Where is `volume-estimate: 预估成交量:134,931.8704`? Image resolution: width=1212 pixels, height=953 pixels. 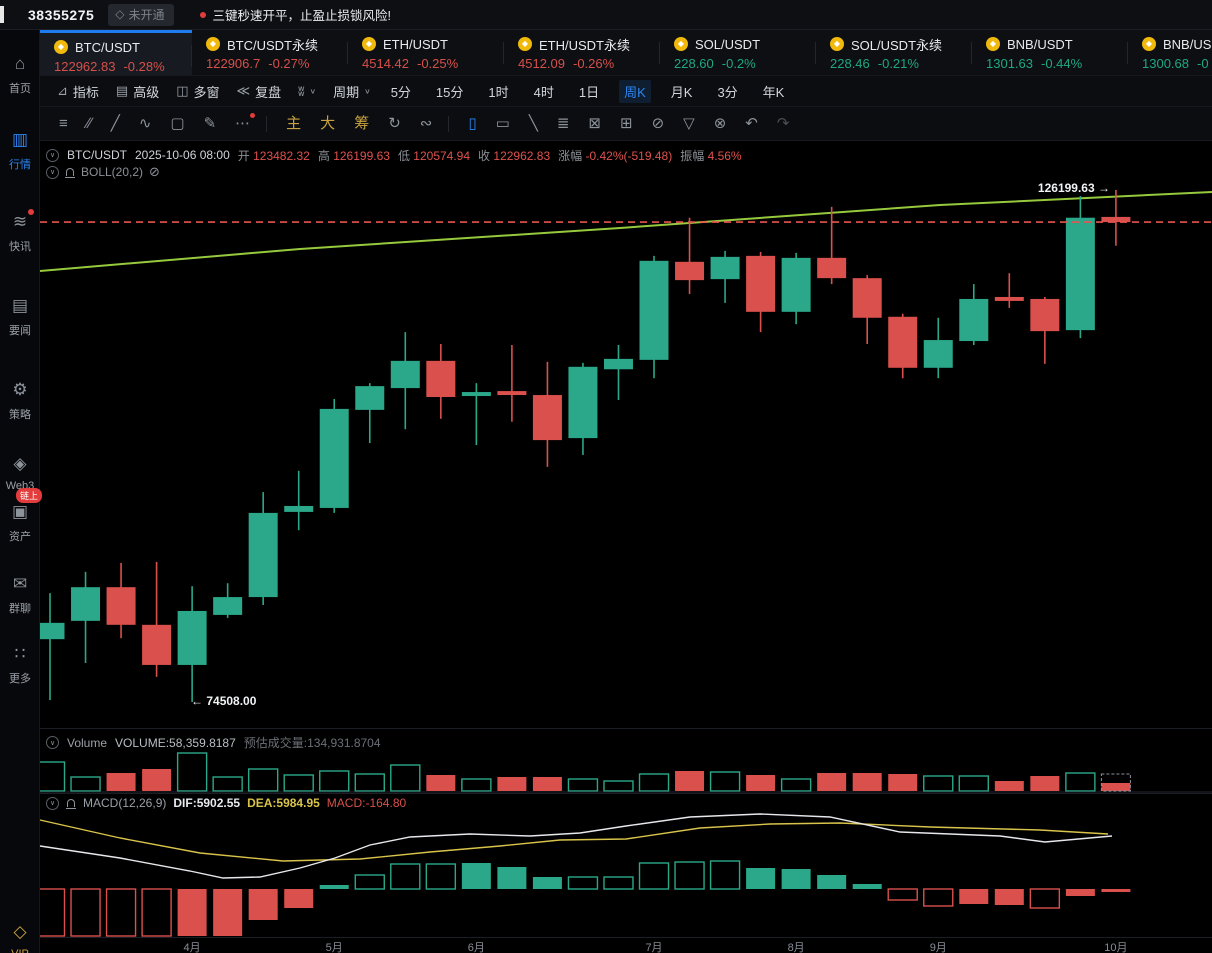 volume-estimate: 预估成交量:134,931.8704 is located at coordinates (312, 743).